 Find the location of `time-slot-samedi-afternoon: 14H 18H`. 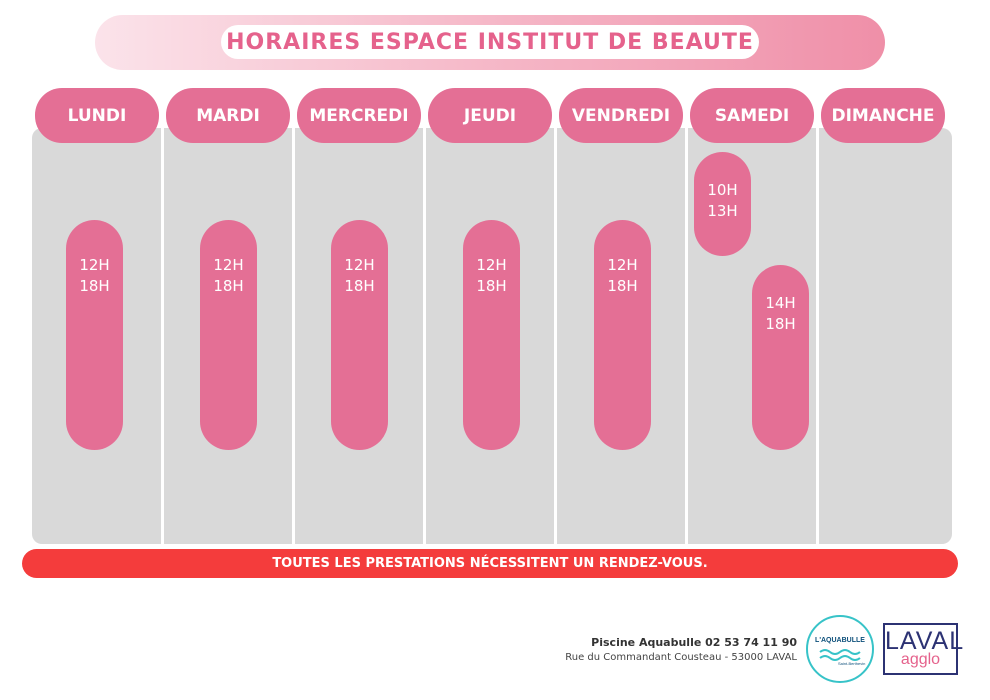

time-slot-samedi-afternoon: 14H 18H is located at coordinates (780, 357).